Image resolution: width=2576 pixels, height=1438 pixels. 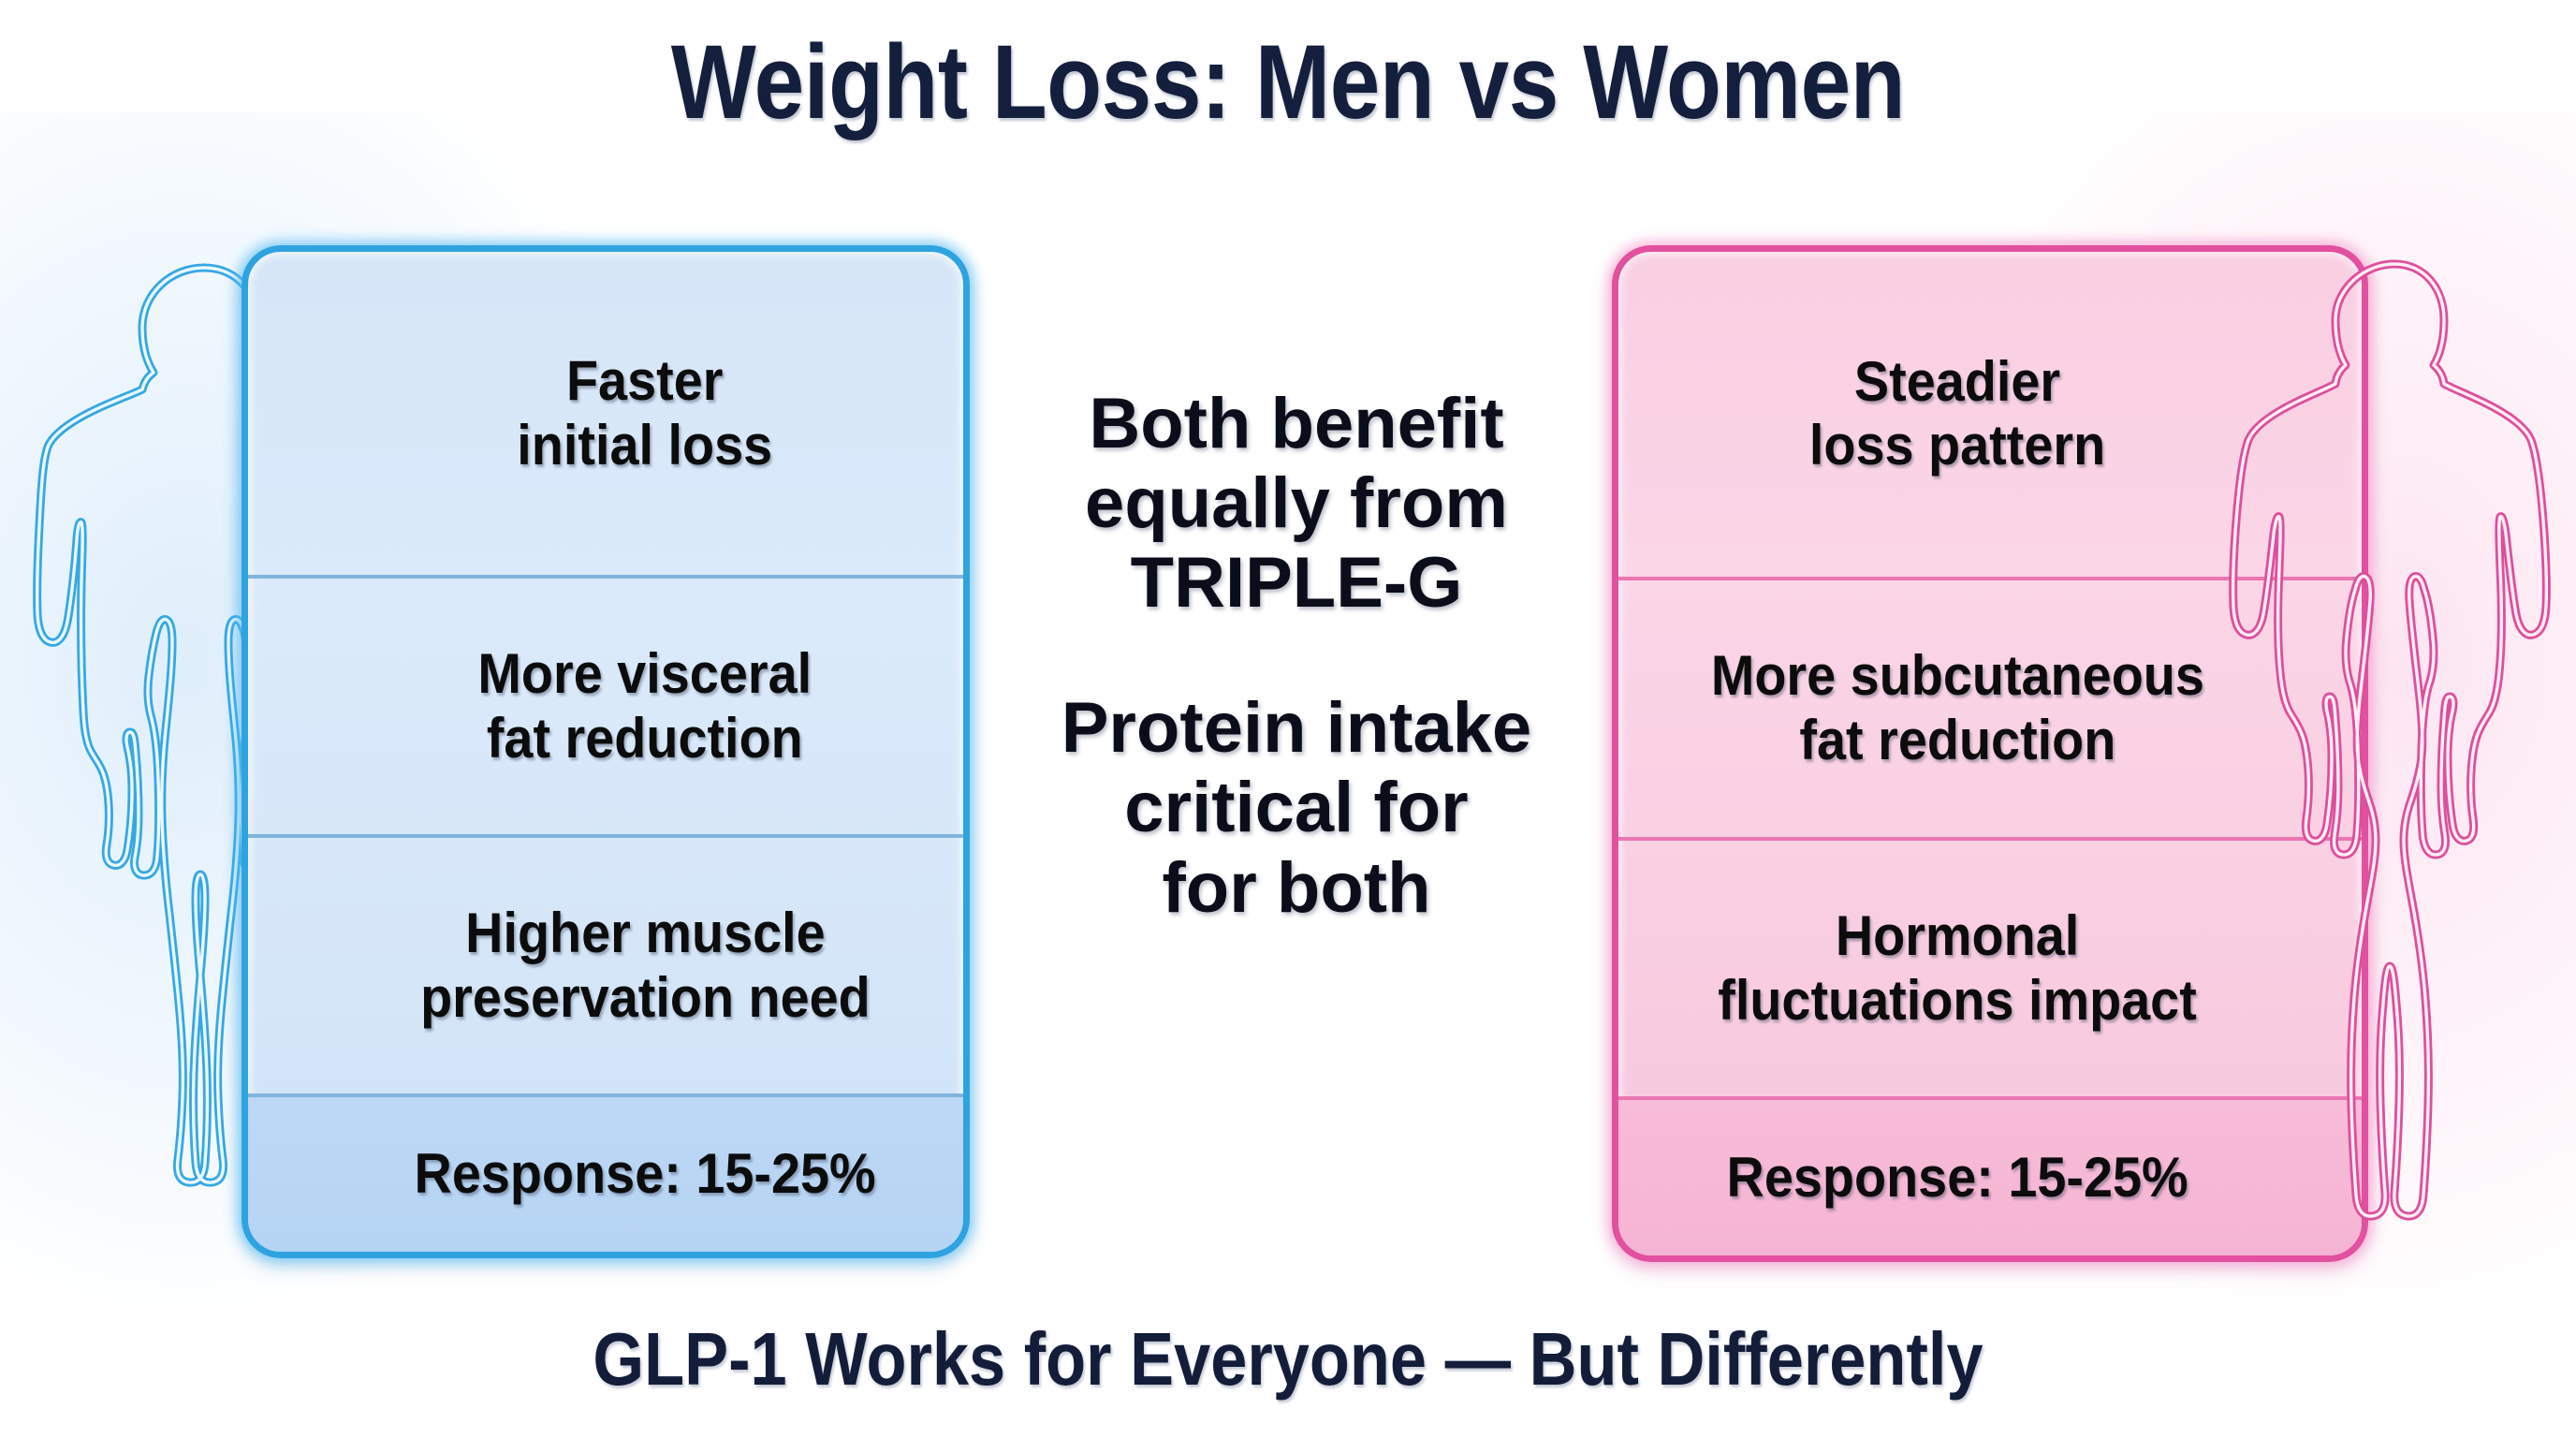 I want to click on men-row-2-label: More visceral fat reduction, so click(x=644, y=706).